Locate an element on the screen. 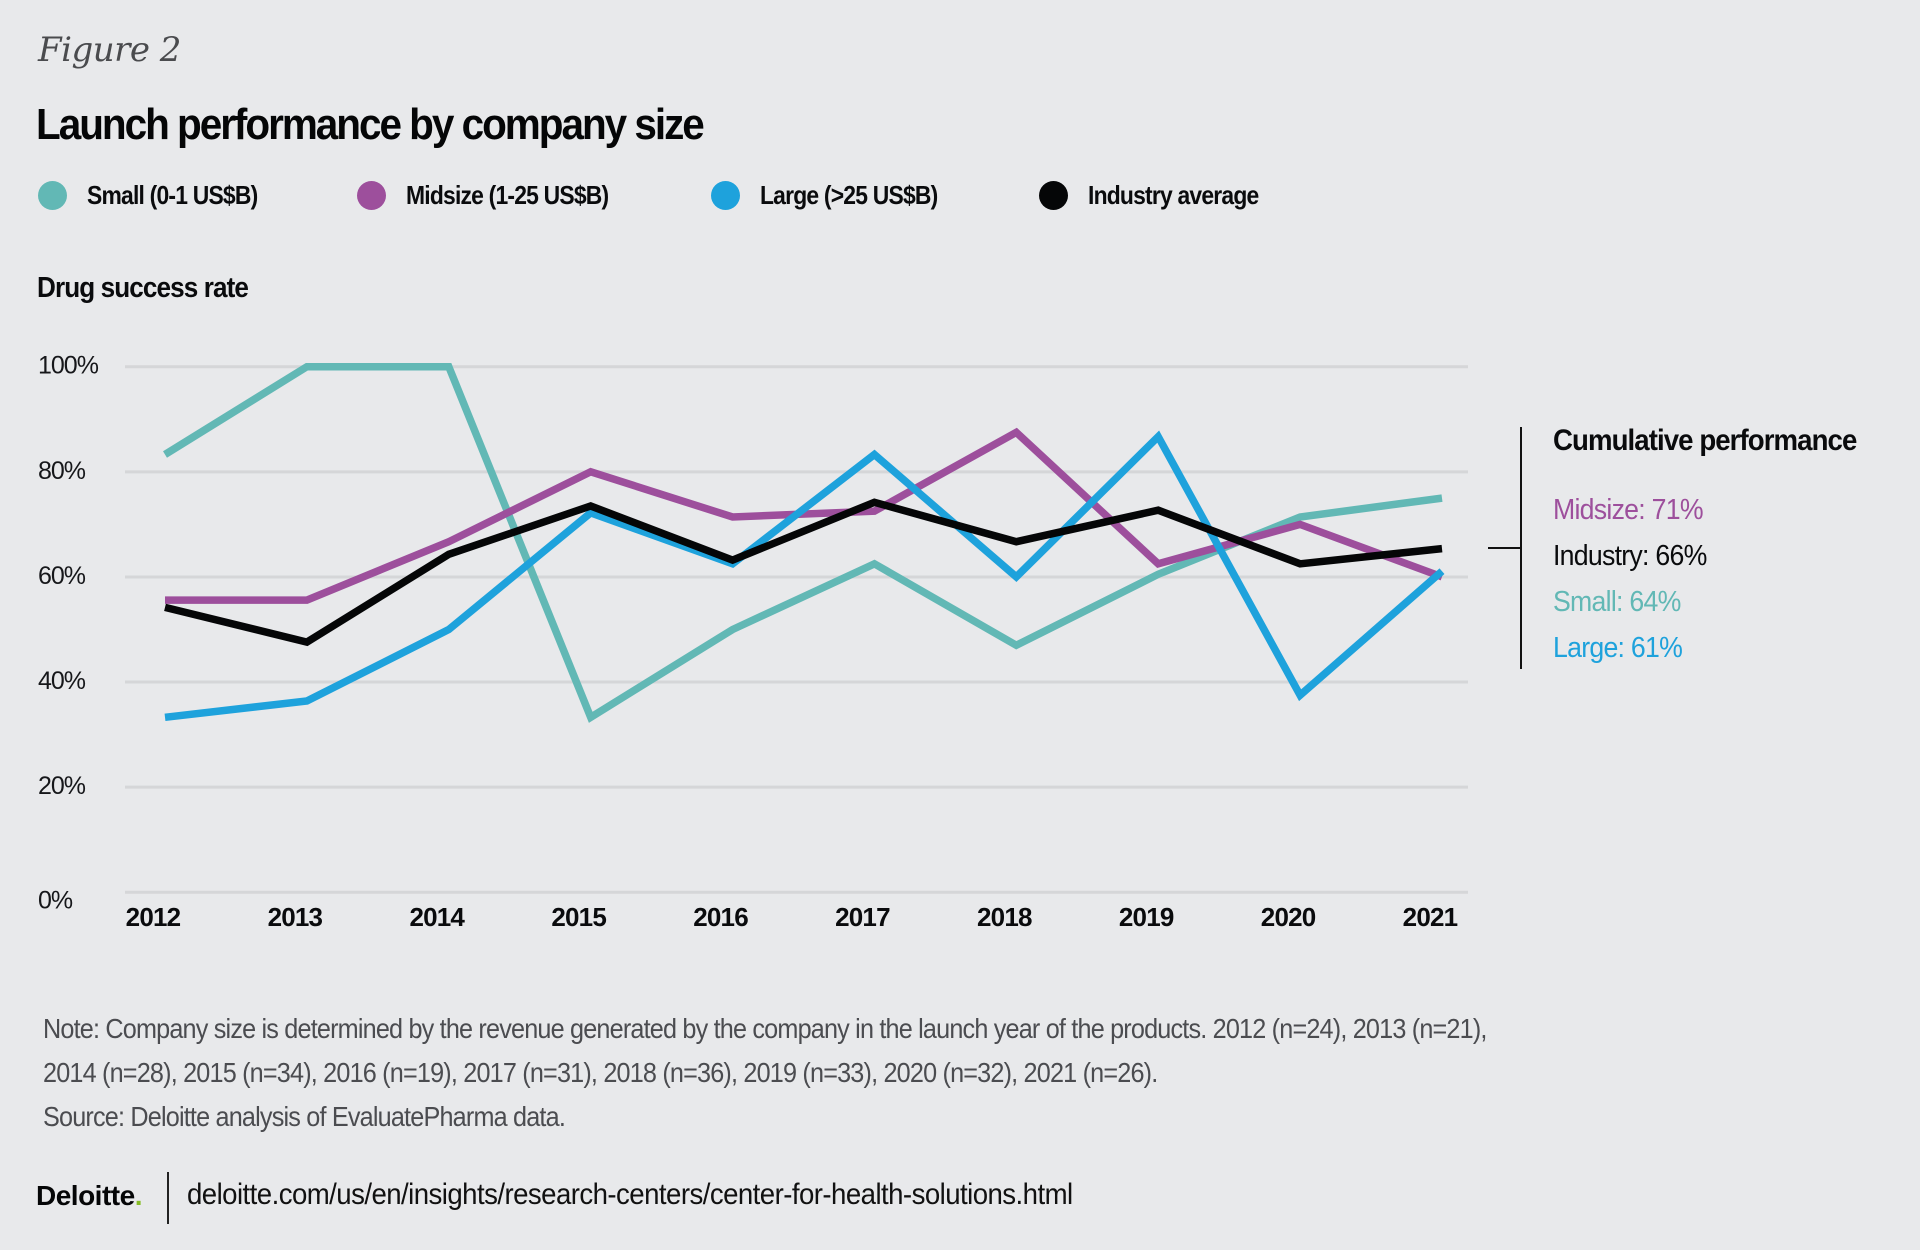 This screenshot has height=1250, width=1920. figure-label: Figure 2 is located at coordinates (109, 50).